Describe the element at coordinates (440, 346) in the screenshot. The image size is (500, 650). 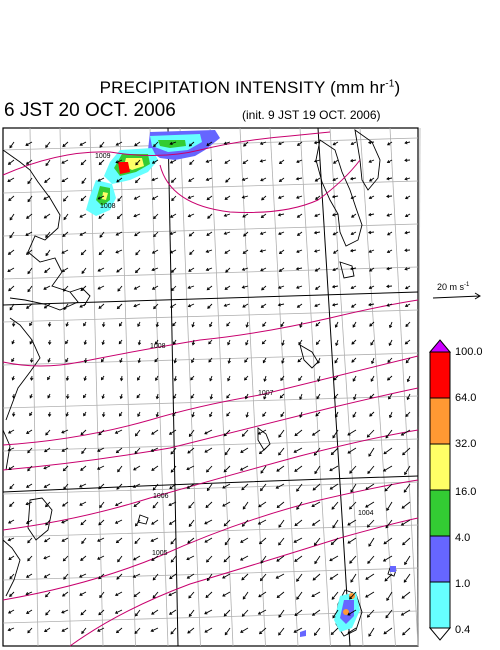
I see `colorbar-max-triangle` at that location.